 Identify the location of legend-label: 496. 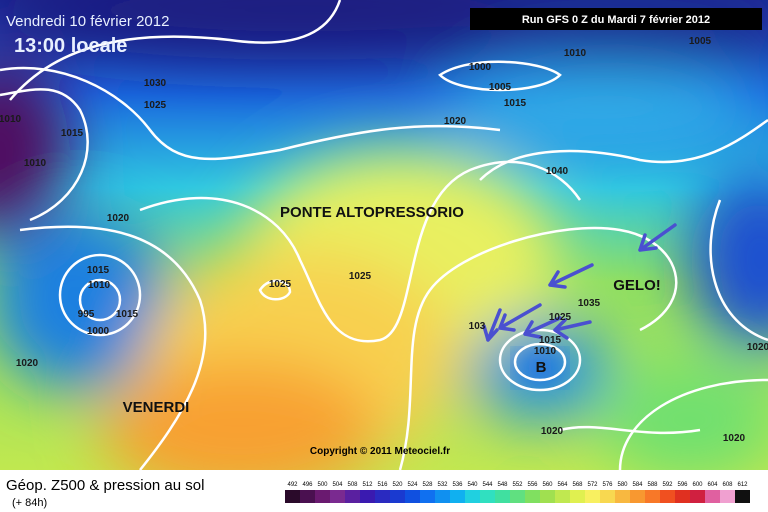
(307, 485).